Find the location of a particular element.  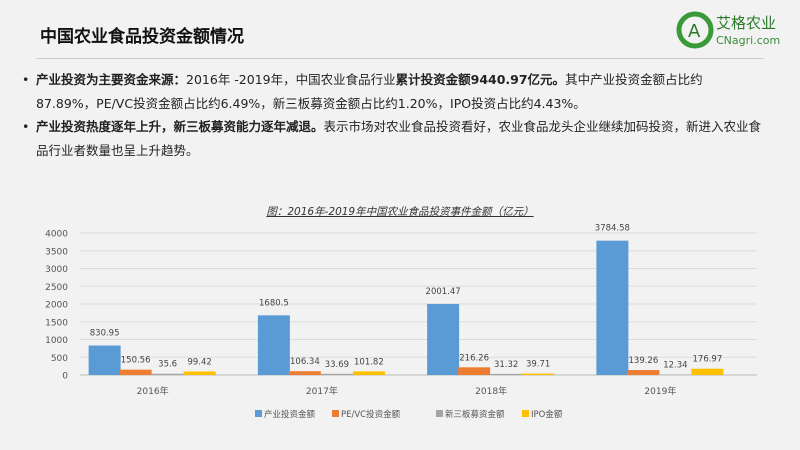

data-label: 31.32 is located at coordinates (506, 365).